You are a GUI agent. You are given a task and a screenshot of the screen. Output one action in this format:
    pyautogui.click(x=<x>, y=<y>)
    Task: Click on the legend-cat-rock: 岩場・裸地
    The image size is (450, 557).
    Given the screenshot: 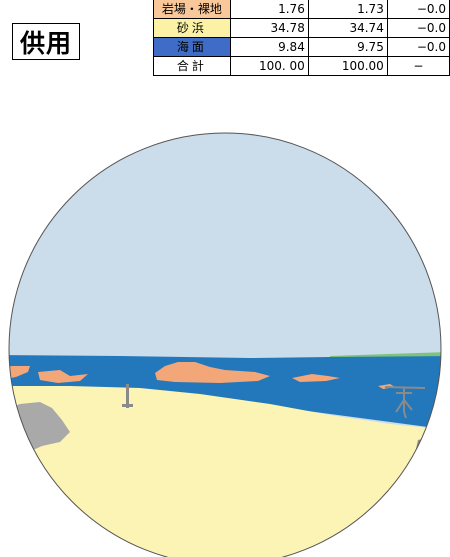 What is the action you would take?
    pyautogui.click(x=192, y=9)
    